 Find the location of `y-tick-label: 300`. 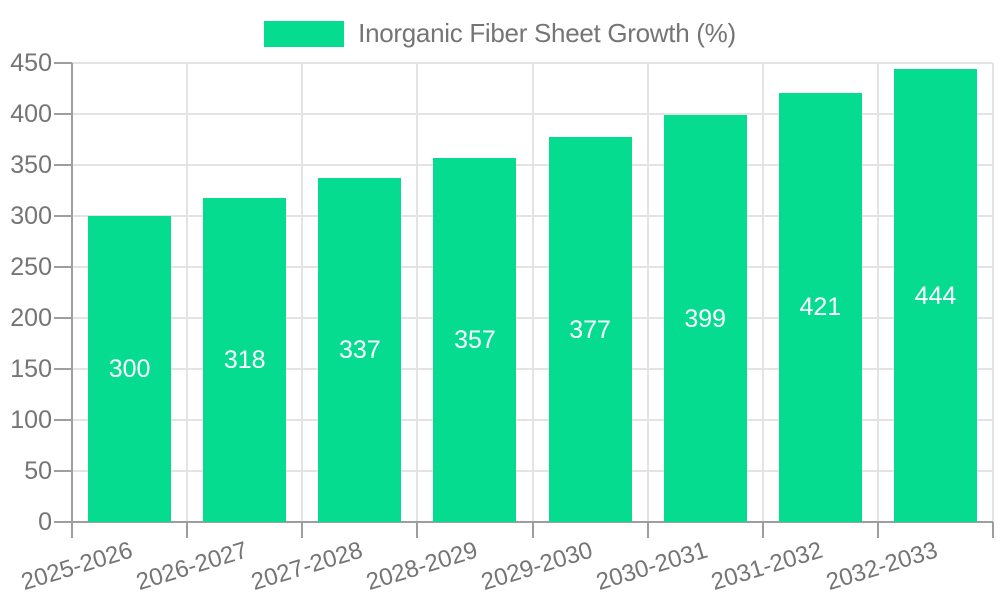

y-tick-label: 300 is located at coordinates (31, 216).